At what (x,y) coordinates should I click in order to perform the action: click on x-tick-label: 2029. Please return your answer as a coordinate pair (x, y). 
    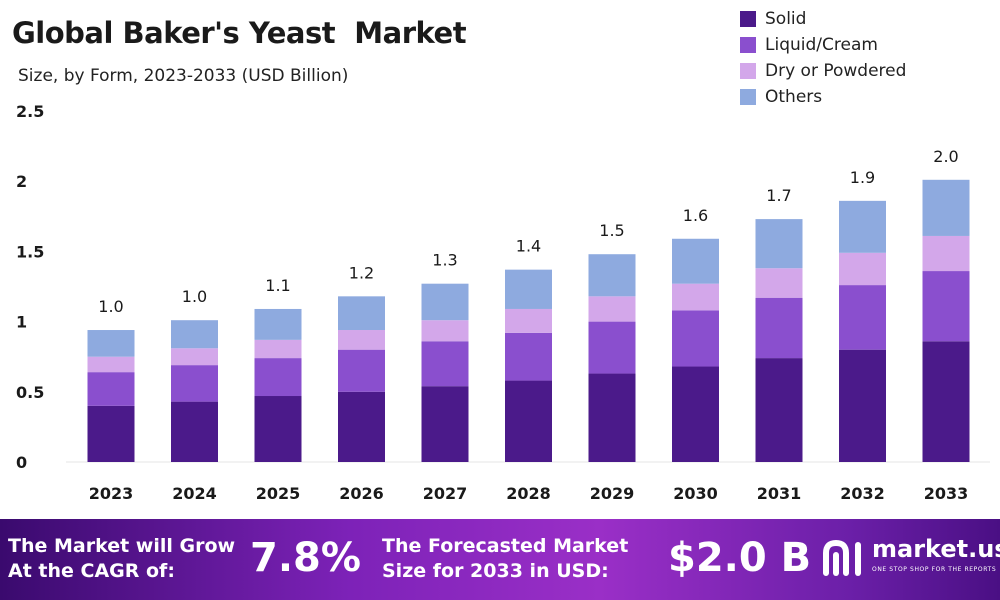
    Looking at the image, I should click on (612, 493).